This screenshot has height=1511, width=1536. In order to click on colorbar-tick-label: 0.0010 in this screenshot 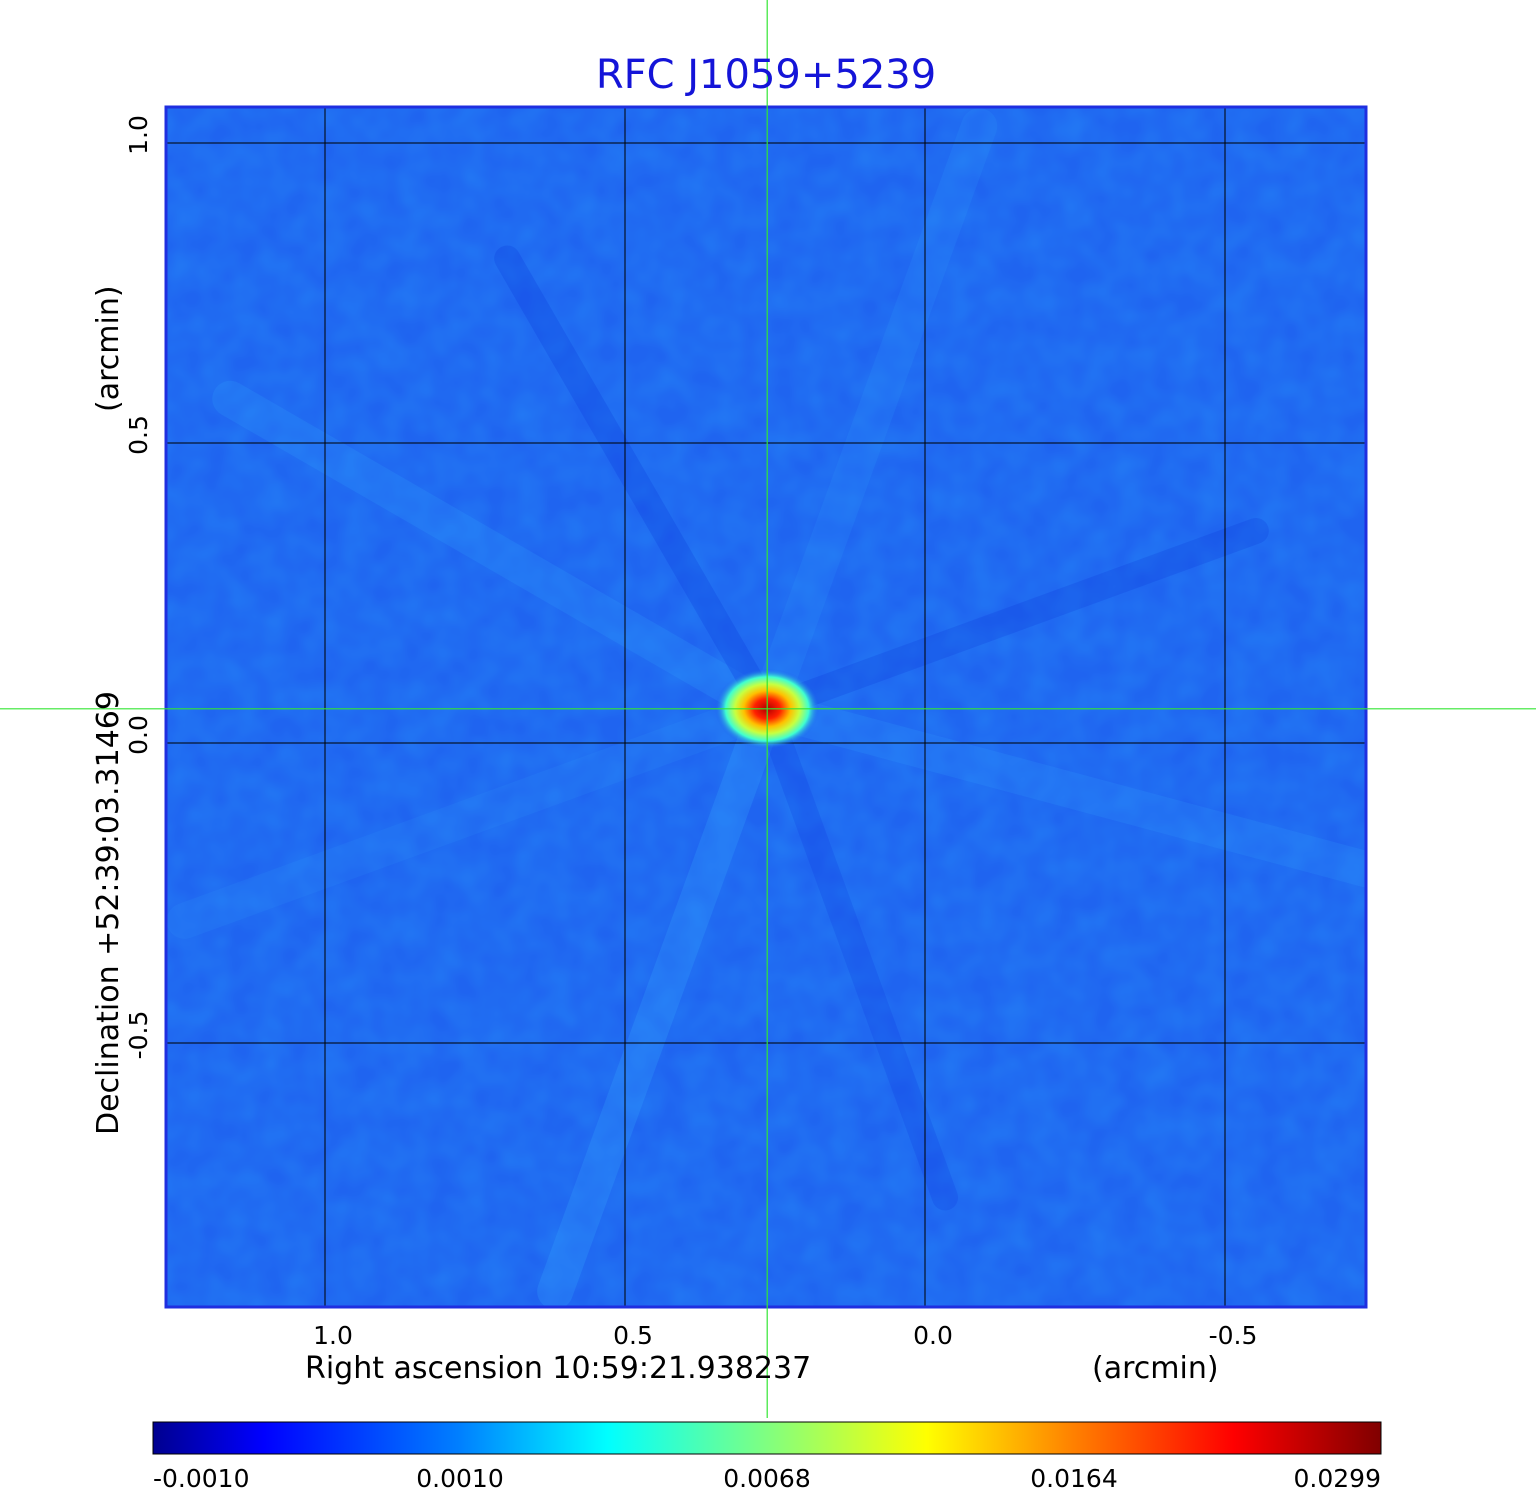, I will do `click(459, 1478)`.